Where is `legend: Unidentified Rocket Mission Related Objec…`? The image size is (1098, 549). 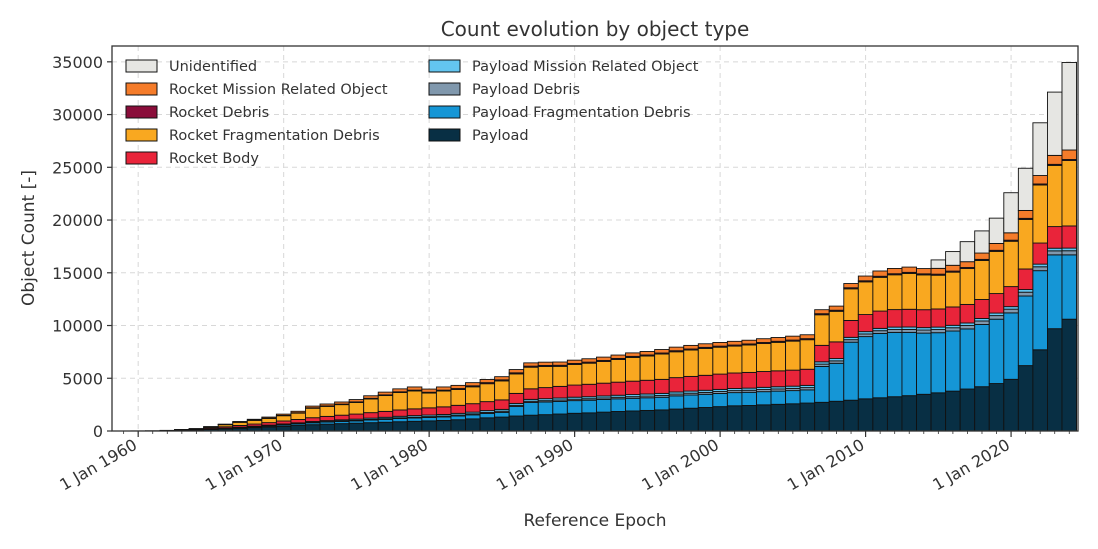
legend: Unidentified Rocket Mission Related Objec… is located at coordinates (412, 113).